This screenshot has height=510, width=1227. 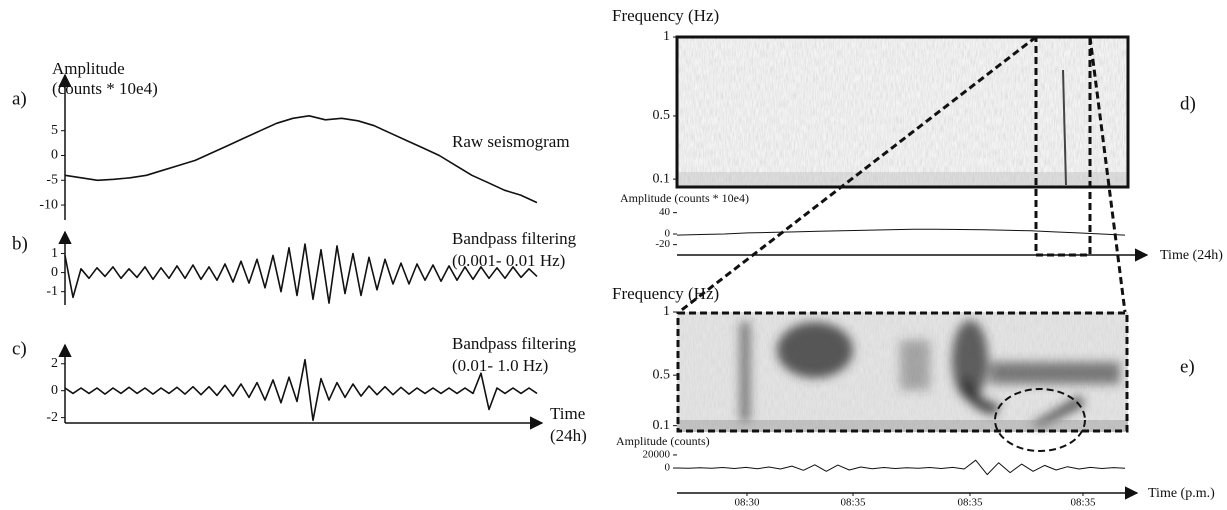 What do you see at coordinates (902, 372) in the screenshot?
I see `spectrogram-e-texture` at bounding box center [902, 372].